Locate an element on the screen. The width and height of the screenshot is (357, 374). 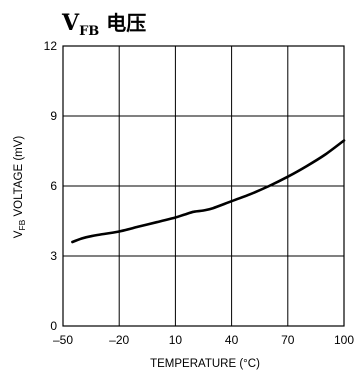
title-main: V is located at coordinates (70, 23).